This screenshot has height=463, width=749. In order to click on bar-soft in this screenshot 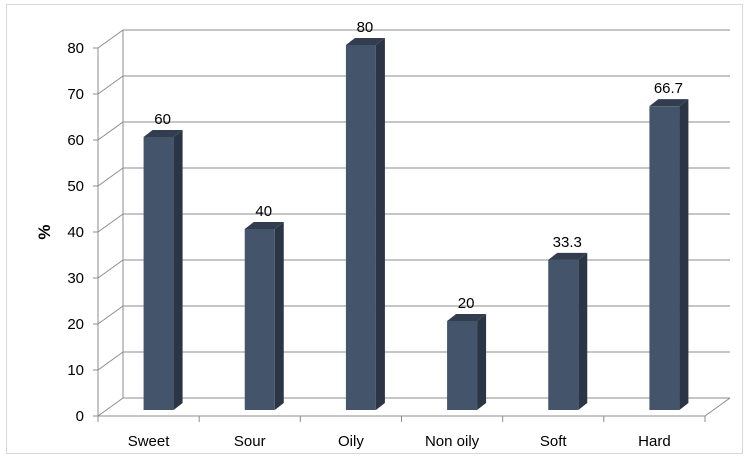, I will do `click(568, 331)`.